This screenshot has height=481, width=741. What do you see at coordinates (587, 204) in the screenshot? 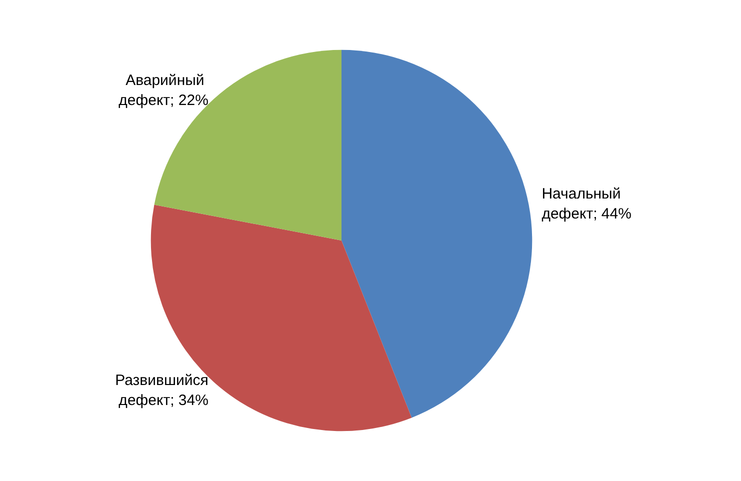
I see `slice-label: Начальный дефект; 44%` at bounding box center [587, 204].